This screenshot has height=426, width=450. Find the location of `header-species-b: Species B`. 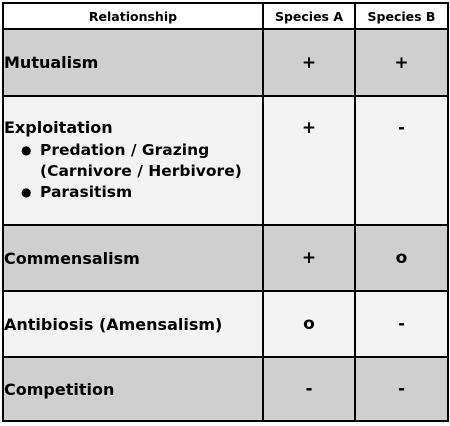

header-species-b: Species B is located at coordinates (401, 16).